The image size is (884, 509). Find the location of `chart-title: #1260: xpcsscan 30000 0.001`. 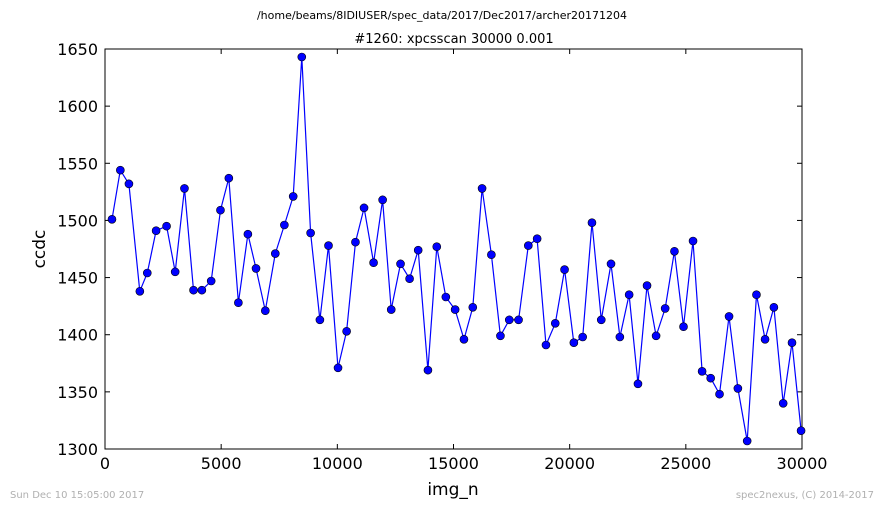

chart-title: #1260: xpcsscan 30000 0.001 is located at coordinates (453, 39).